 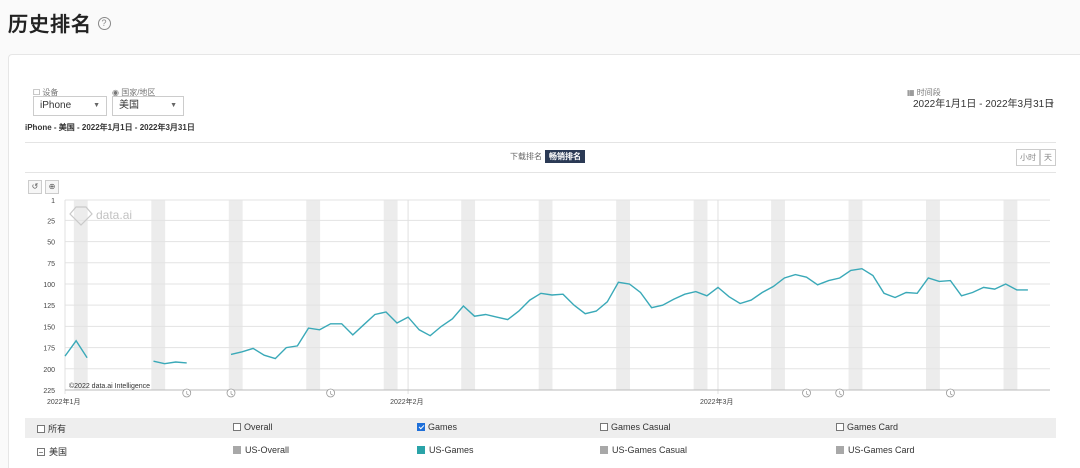 What do you see at coordinates (261, 450) in the screenshot?
I see `legend-us-overall: US-Overall` at bounding box center [261, 450].